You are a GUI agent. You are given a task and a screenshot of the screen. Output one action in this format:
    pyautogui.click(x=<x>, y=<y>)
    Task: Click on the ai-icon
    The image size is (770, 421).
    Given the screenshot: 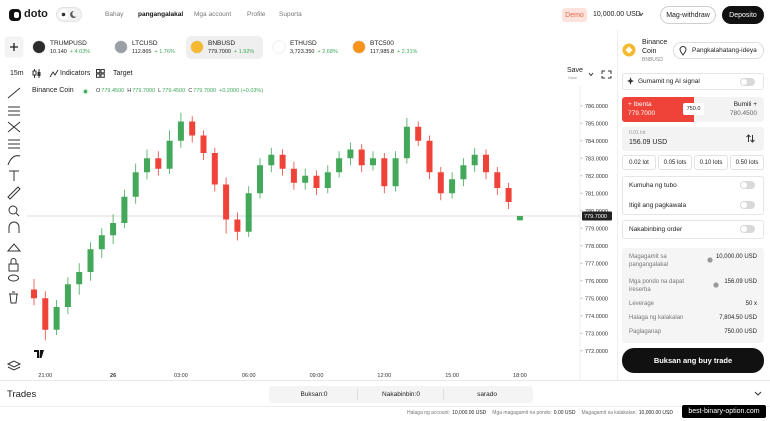 What is the action you would take?
    pyautogui.click(x=630, y=81)
    